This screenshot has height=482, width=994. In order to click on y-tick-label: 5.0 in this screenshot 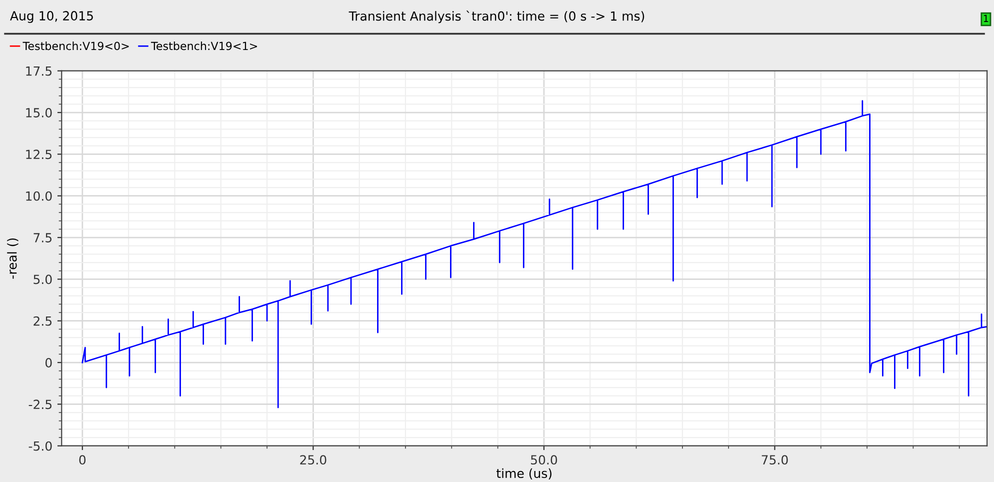, I will do `click(43, 279)`.